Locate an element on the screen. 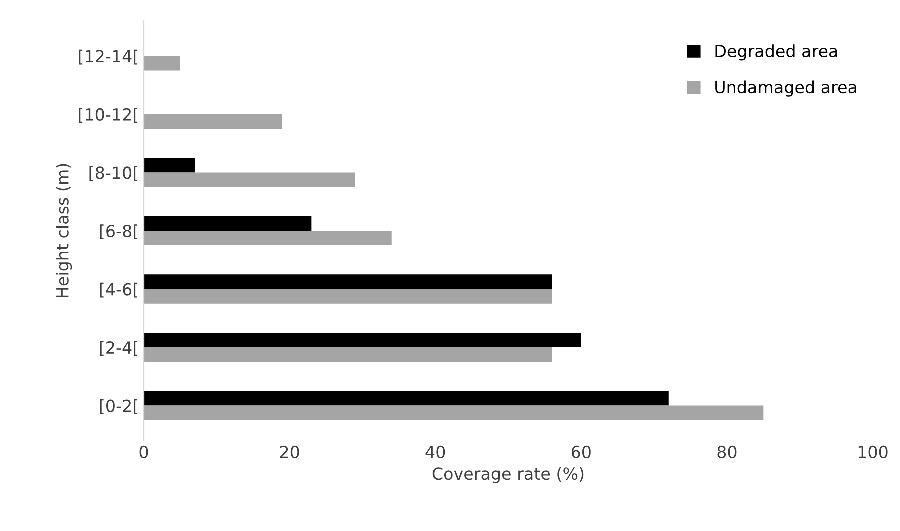  y-tick-label: [12-14[ is located at coordinates (108, 57).